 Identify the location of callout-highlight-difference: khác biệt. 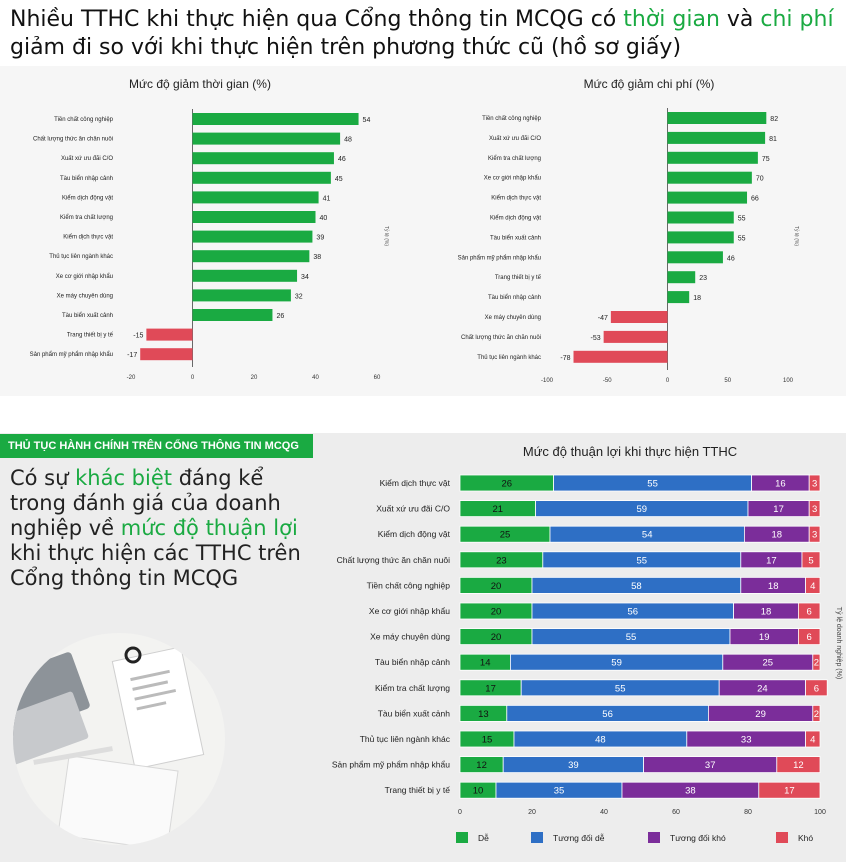
(124, 478).